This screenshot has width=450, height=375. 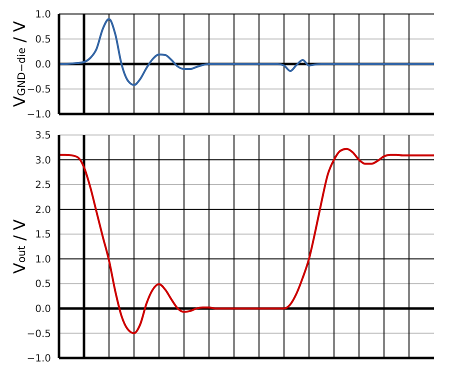 What do you see at coordinates (43, 186) in the screenshot?
I see `y-tick-label: 2.5` at bounding box center [43, 186].